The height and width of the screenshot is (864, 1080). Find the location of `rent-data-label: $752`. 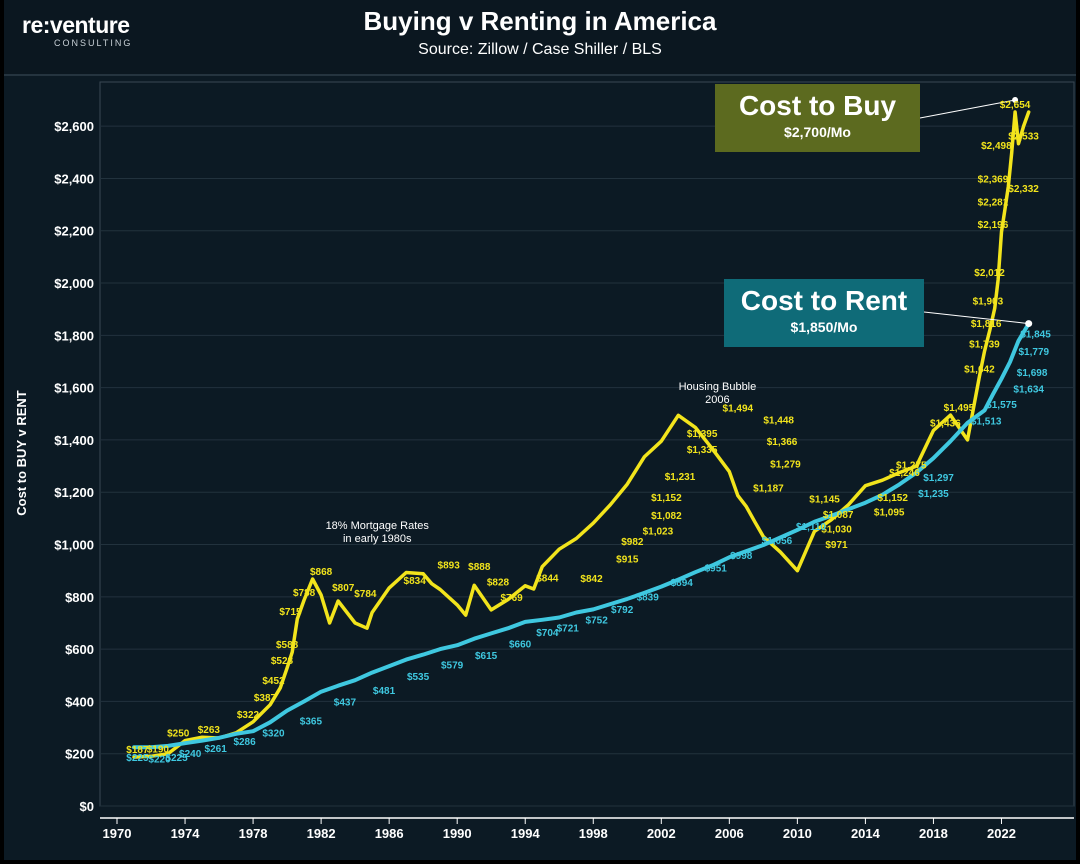

rent-data-label: $752 is located at coordinates (597, 620).